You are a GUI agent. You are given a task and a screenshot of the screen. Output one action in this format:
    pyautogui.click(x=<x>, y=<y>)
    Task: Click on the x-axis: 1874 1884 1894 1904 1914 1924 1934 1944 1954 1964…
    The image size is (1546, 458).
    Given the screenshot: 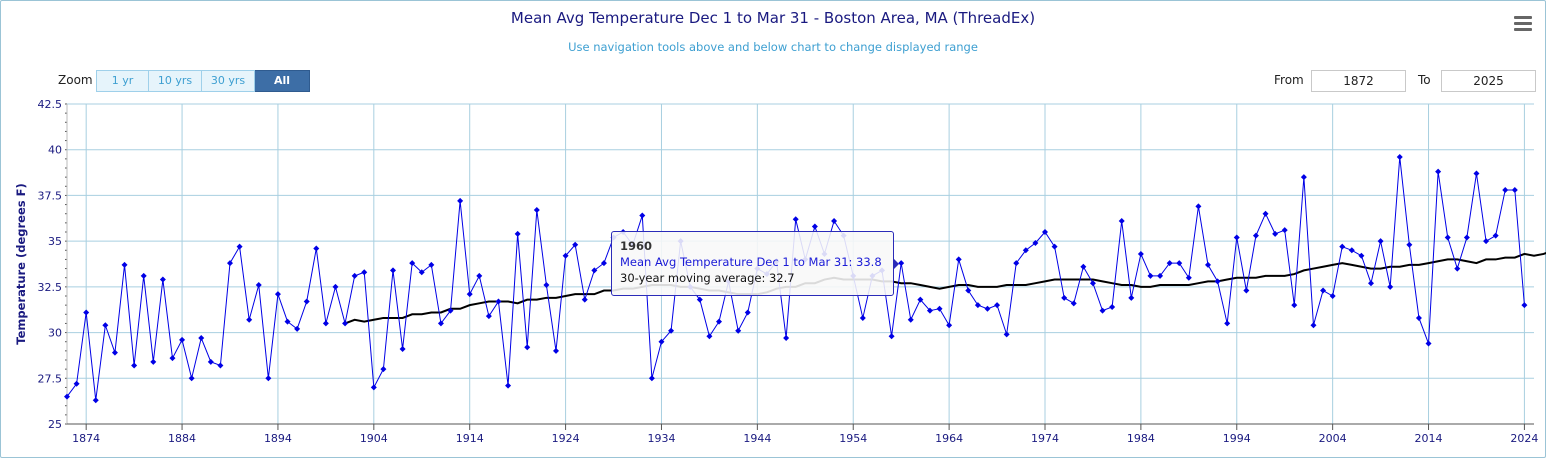 What is the action you would take?
    pyautogui.click(x=802, y=434)
    